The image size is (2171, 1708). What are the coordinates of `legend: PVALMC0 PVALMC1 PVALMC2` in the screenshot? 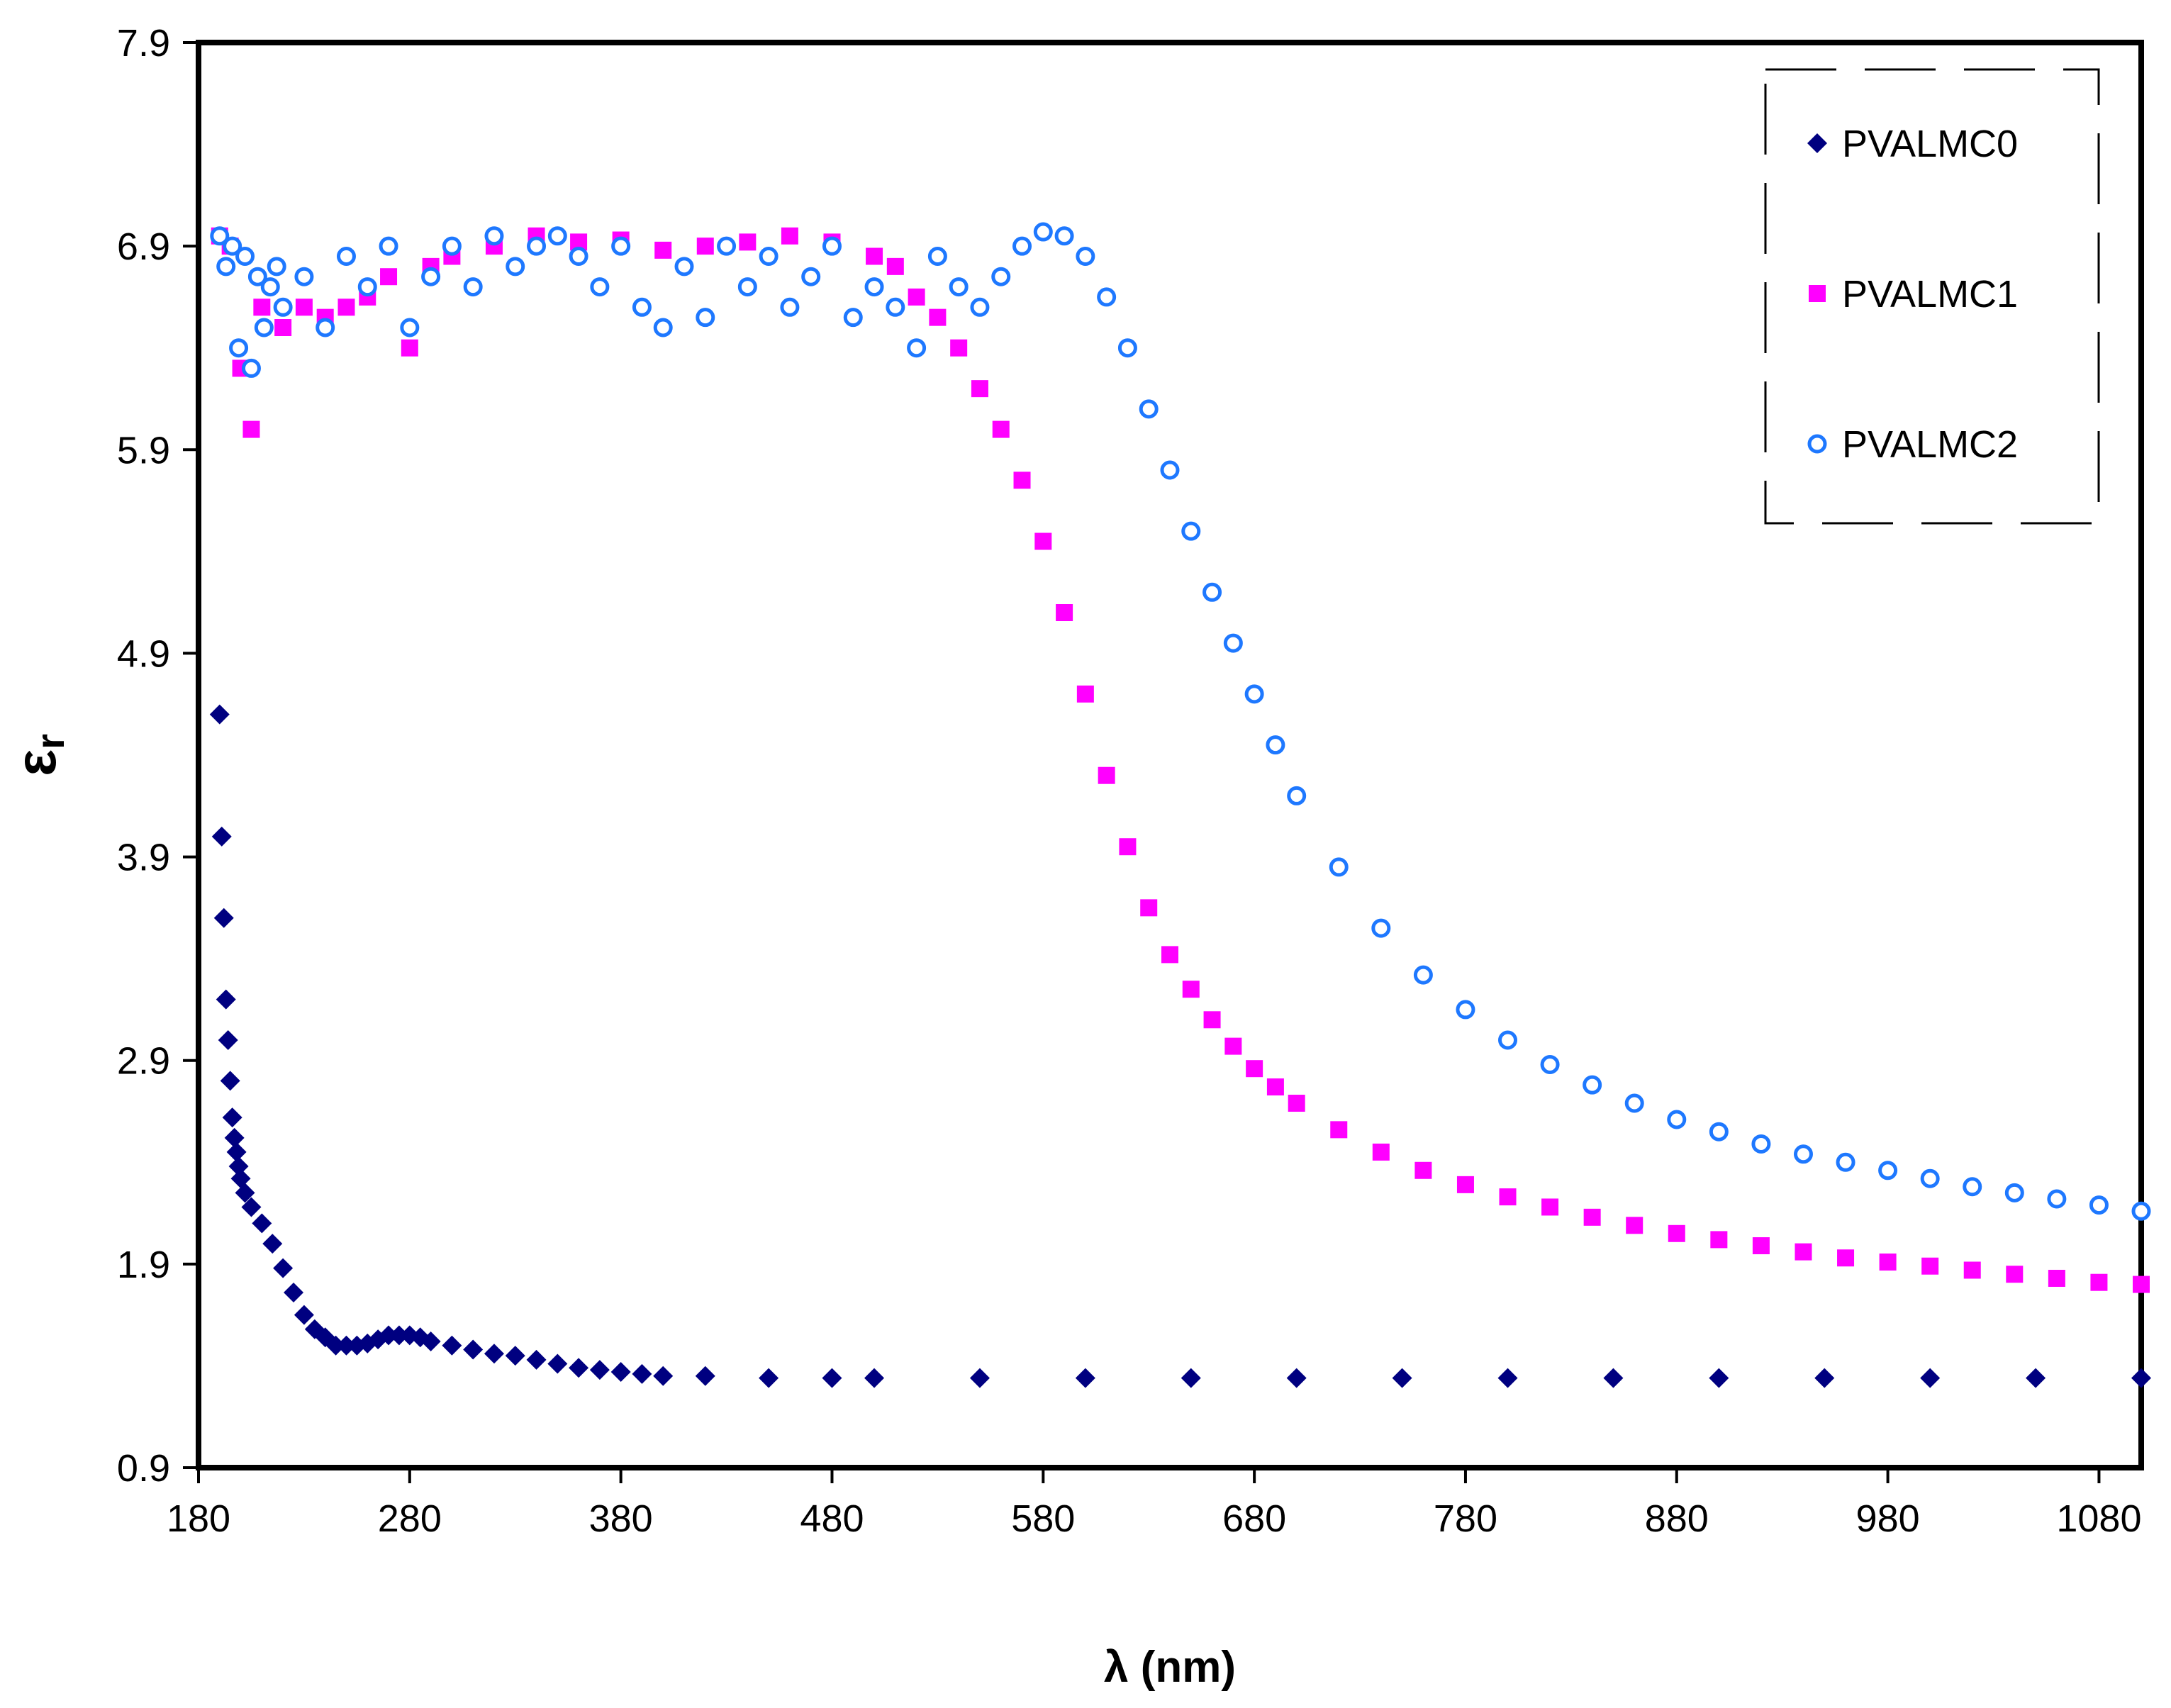 It's located at (1932, 297).